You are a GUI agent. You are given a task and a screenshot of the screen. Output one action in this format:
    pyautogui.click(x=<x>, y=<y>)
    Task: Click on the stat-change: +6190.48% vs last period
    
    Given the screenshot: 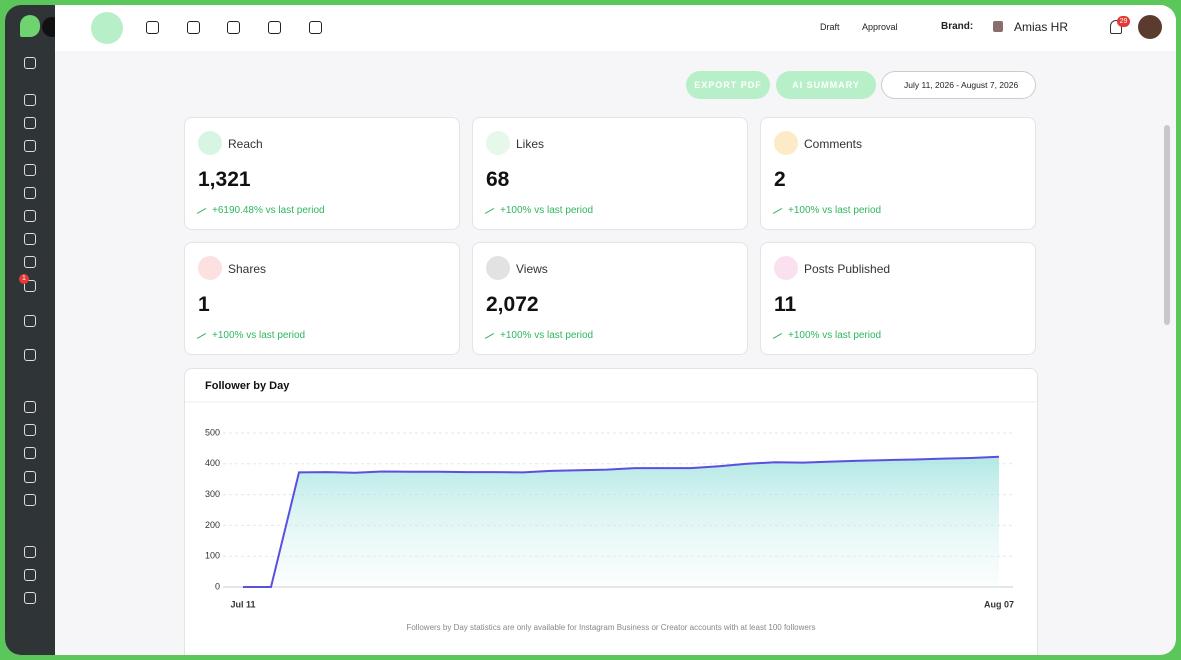 What is the action you would take?
    pyautogui.click(x=268, y=210)
    